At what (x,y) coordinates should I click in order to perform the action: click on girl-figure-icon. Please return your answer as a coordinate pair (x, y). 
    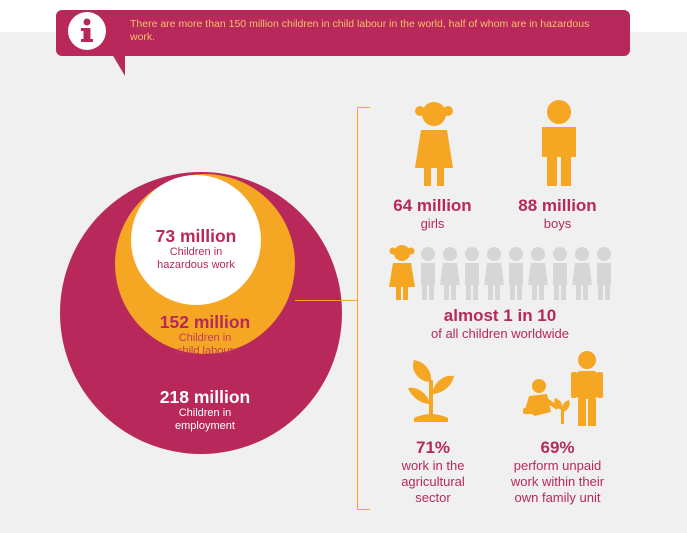
    Looking at the image, I should click on (434, 143).